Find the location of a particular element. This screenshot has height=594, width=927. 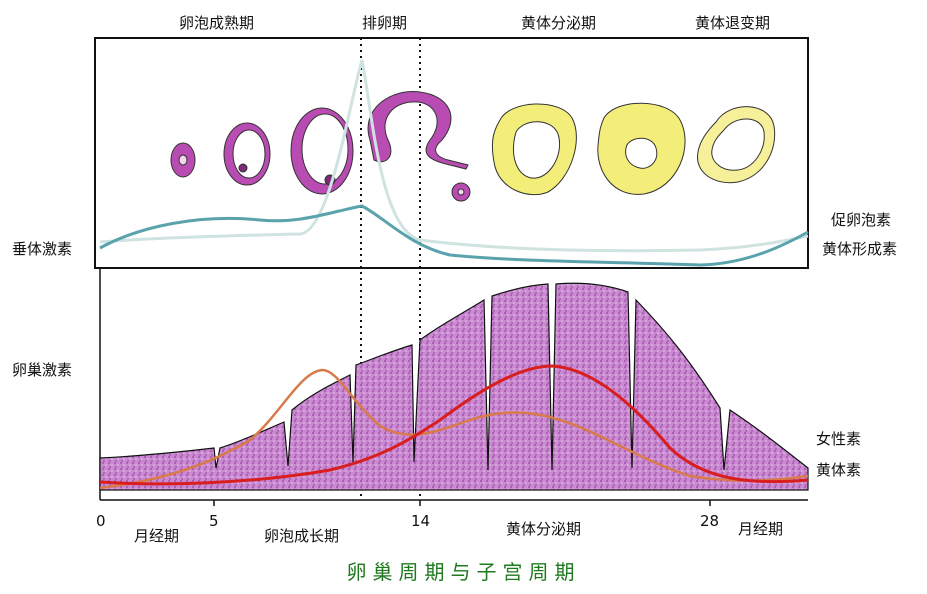

day-14-label: 14 is located at coordinates (421, 521).